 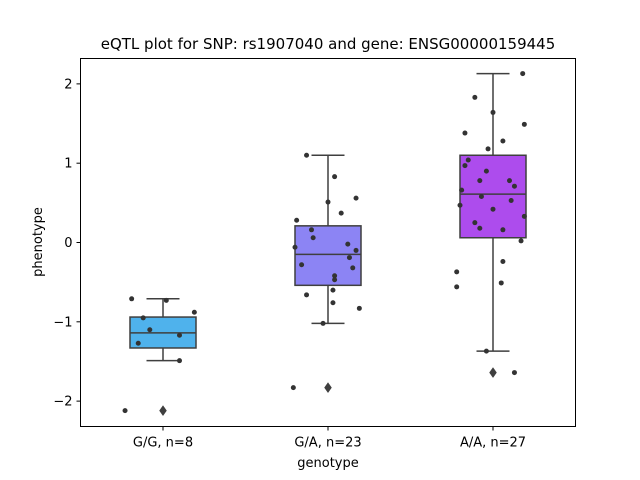 I want to click on x-axis: G/G, n=8 G/A, n=23 A/A, n=27, so click(x=329, y=438).